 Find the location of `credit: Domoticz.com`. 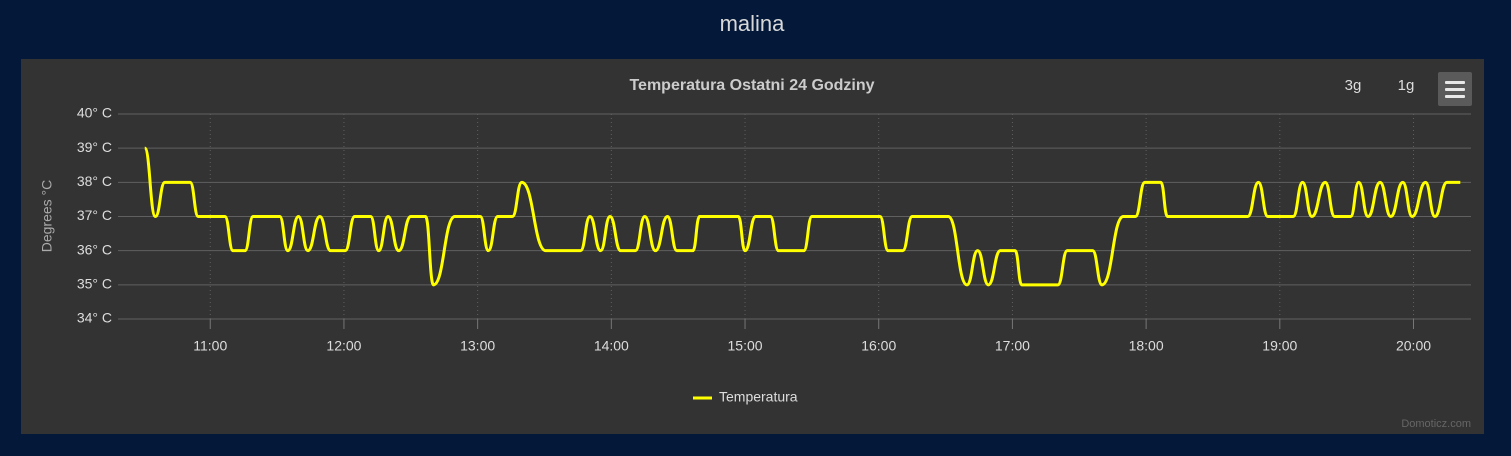

credit: Domoticz.com is located at coordinates (1436, 424).